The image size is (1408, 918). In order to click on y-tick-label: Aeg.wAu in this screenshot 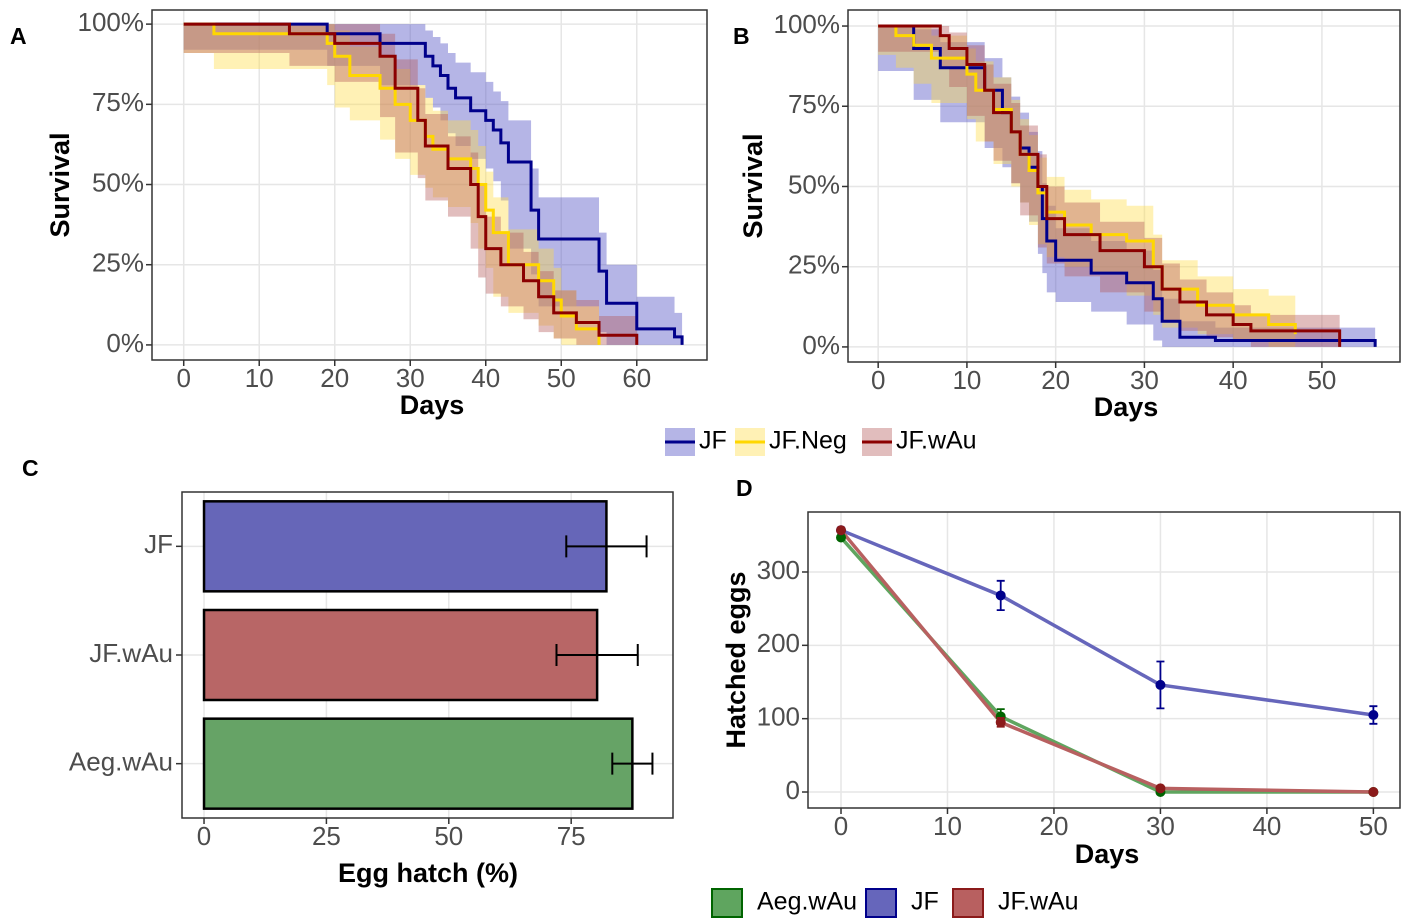, I will do `click(121, 762)`.